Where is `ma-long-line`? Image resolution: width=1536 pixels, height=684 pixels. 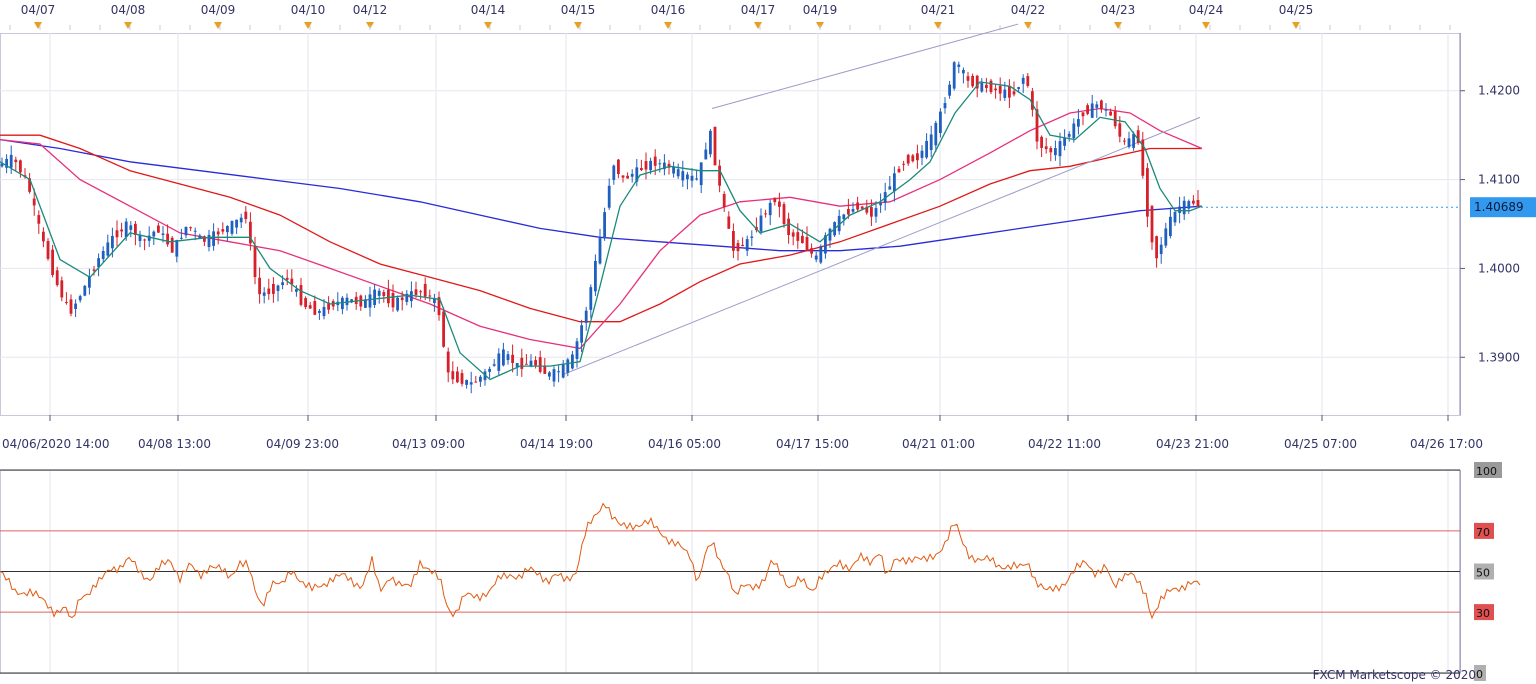
ma-long-line is located at coordinates (601, 195).